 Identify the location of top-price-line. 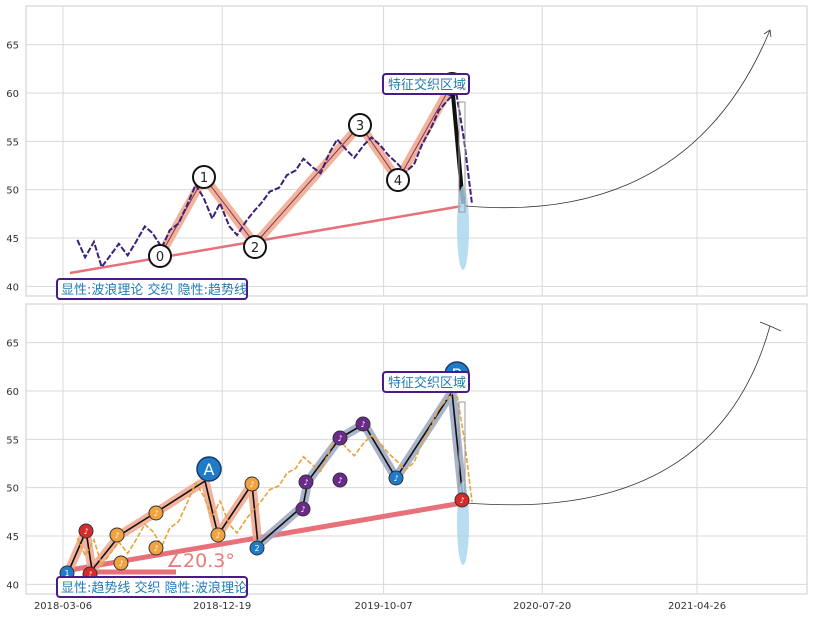
(275, 179).